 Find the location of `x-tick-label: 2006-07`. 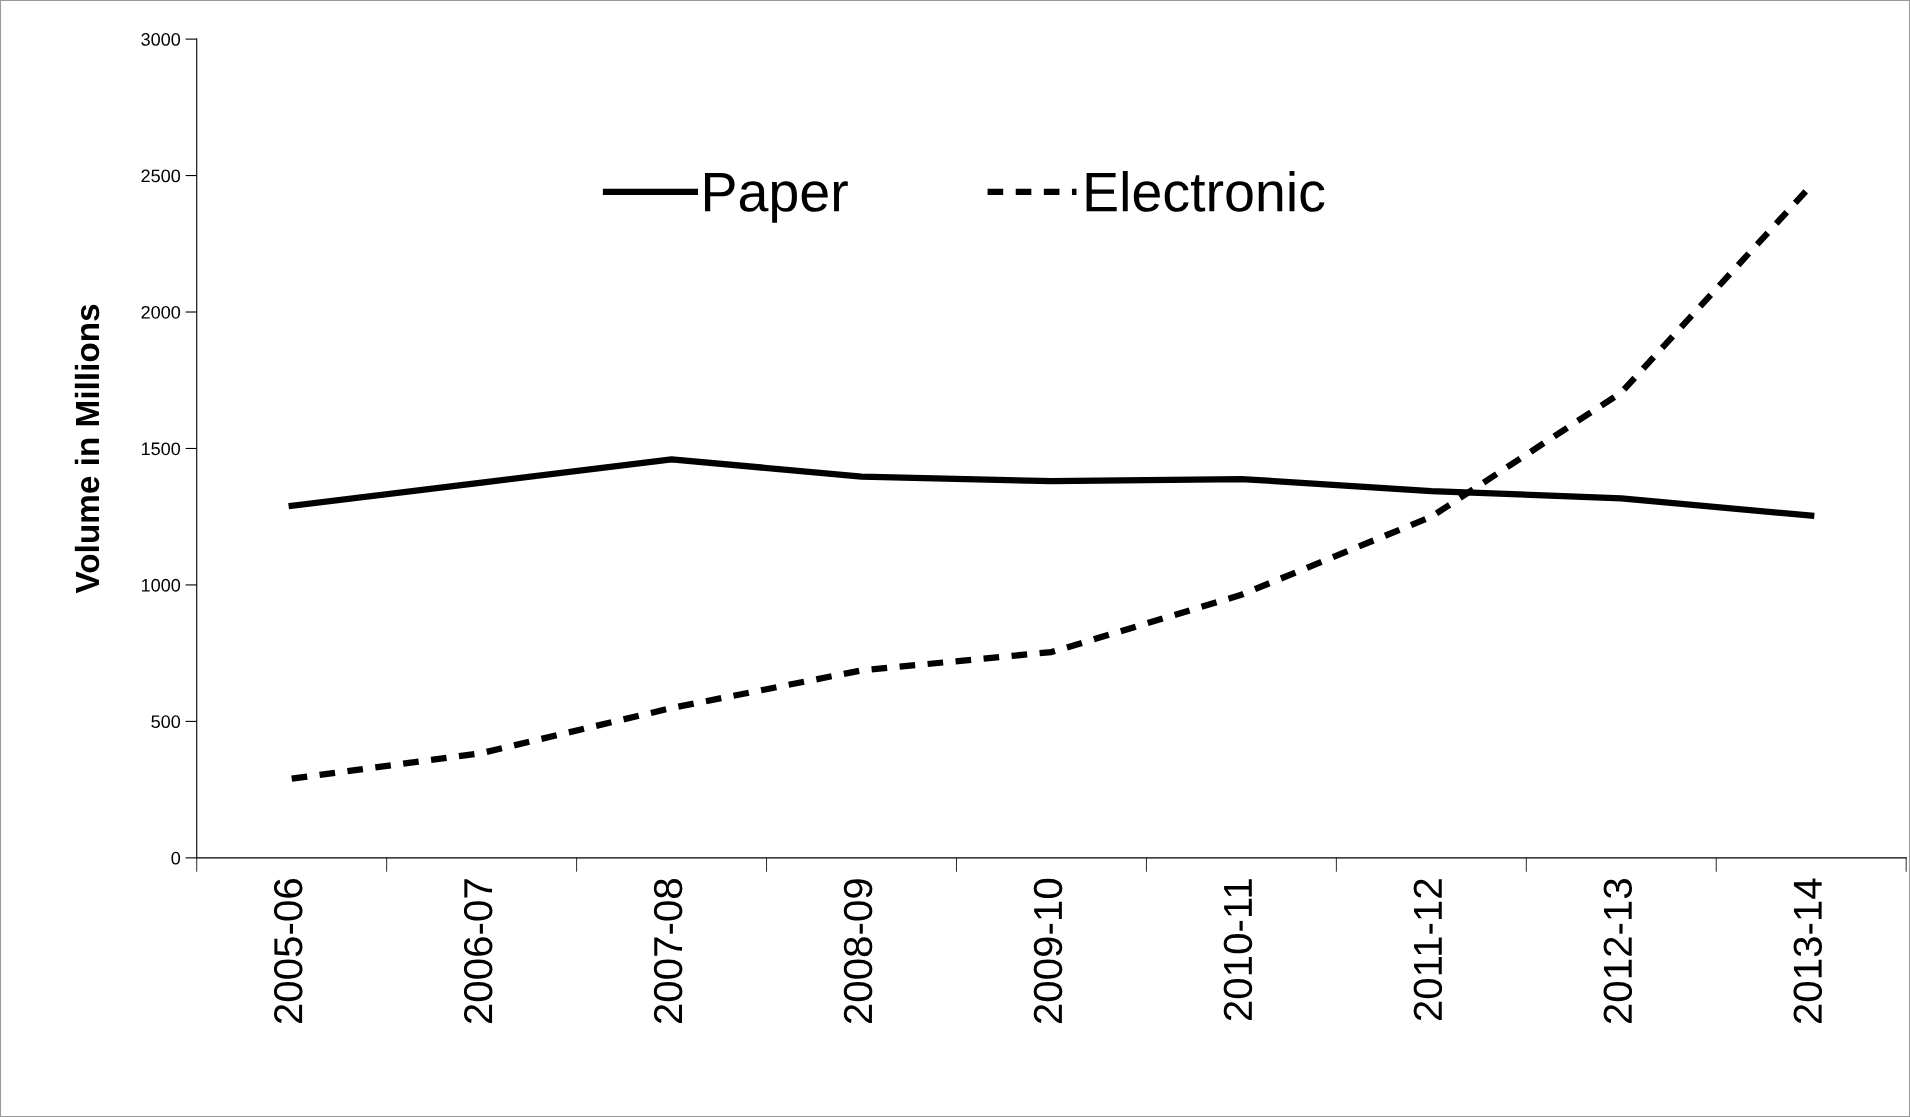

x-tick-label: 2006-07 is located at coordinates (478, 951).